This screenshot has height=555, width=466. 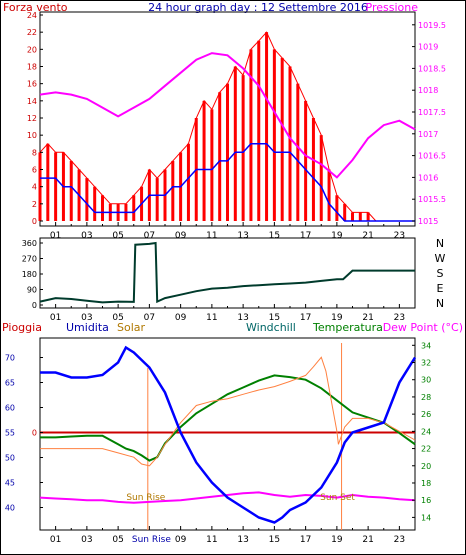 I want to click on left-tick-label: 24, so click(x=32, y=15).